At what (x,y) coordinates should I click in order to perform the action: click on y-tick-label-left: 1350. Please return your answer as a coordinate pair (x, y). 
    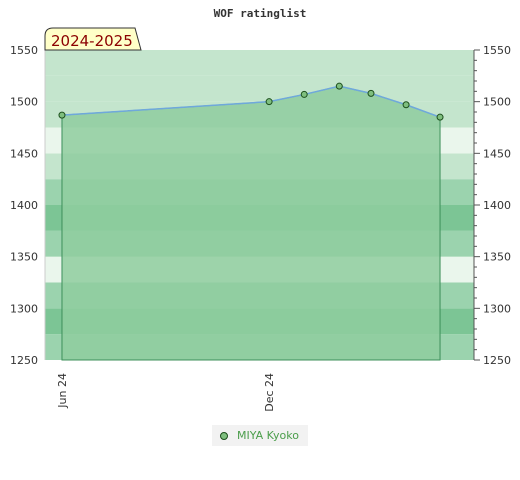
    Looking at the image, I should click on (24, 257).